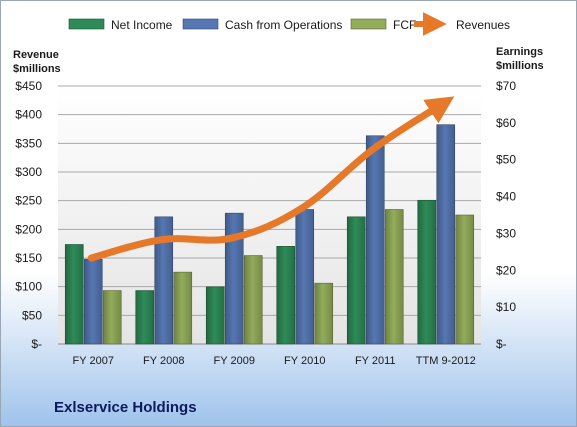 The width and height of the screenshot is (577, 427). What do you see at coordinates (506, 86) in the screenshot?
I see `right-tick-label: $70` at bounding box center [506, 86].